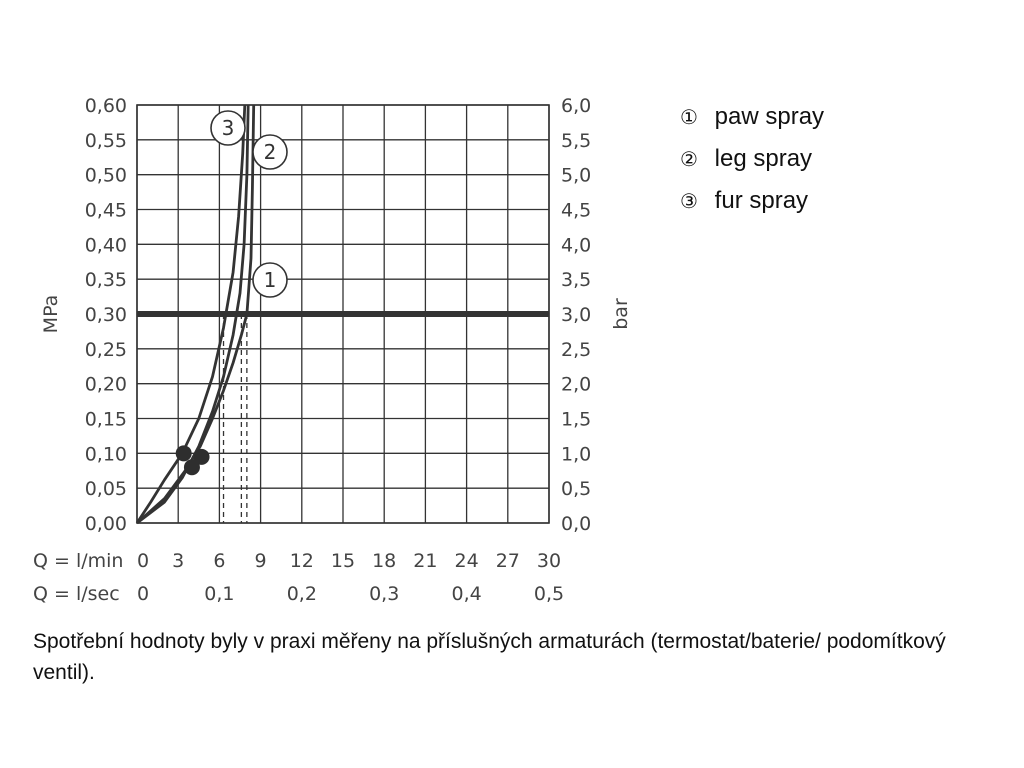  I want to click on legend-item-2: ② leg spray, so click(752, 165).